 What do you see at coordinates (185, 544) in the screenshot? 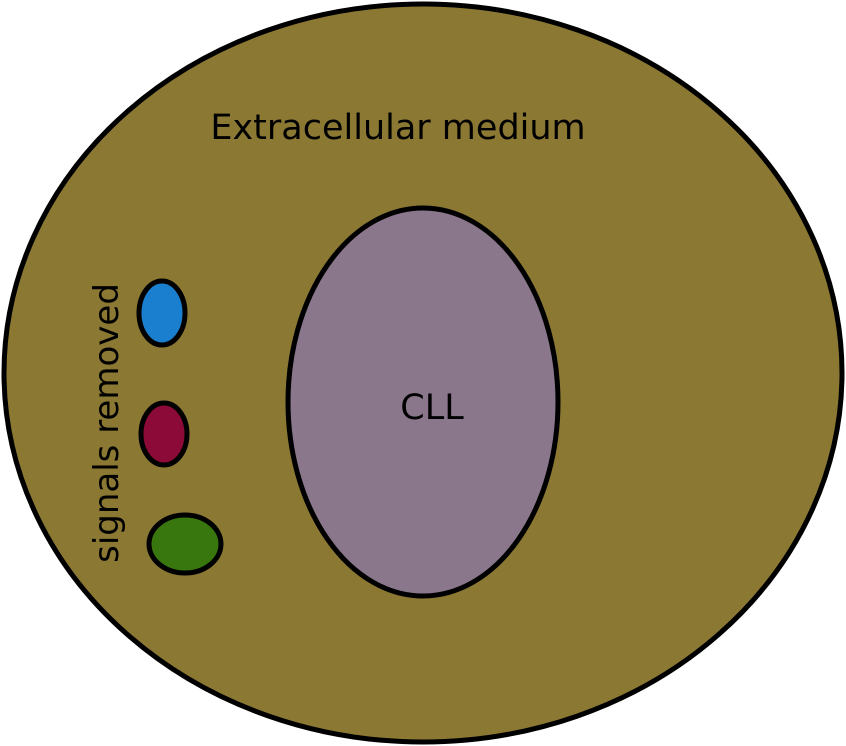
I see `green-signal` at bounding box center [185, 544].